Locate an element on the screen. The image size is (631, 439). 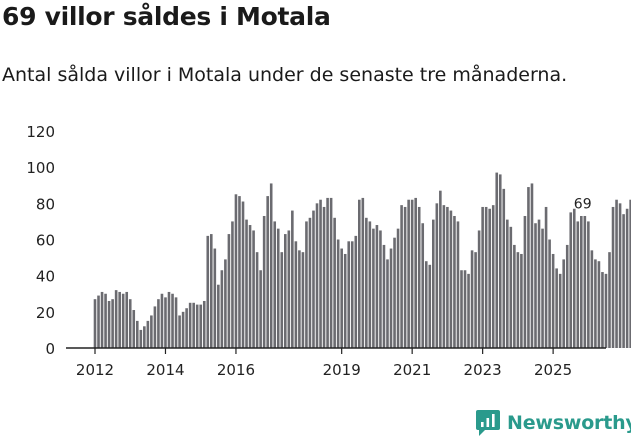
y-tick-label: 80 is located at coordinates (45, 204).